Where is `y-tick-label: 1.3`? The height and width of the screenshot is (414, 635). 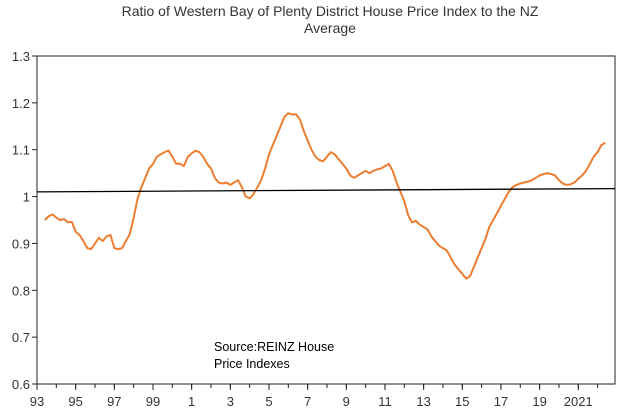
y-tick-label: 1.3 is located at coordinates (21, 56).